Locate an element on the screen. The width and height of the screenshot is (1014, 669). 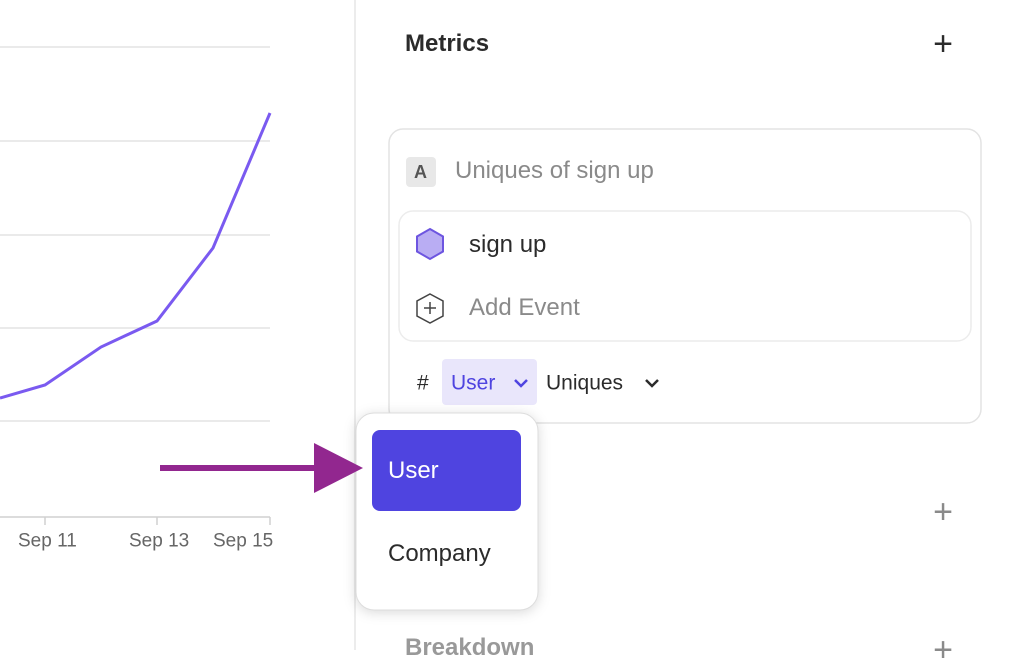
event-name: sign up is located at coordinates (508, 244).